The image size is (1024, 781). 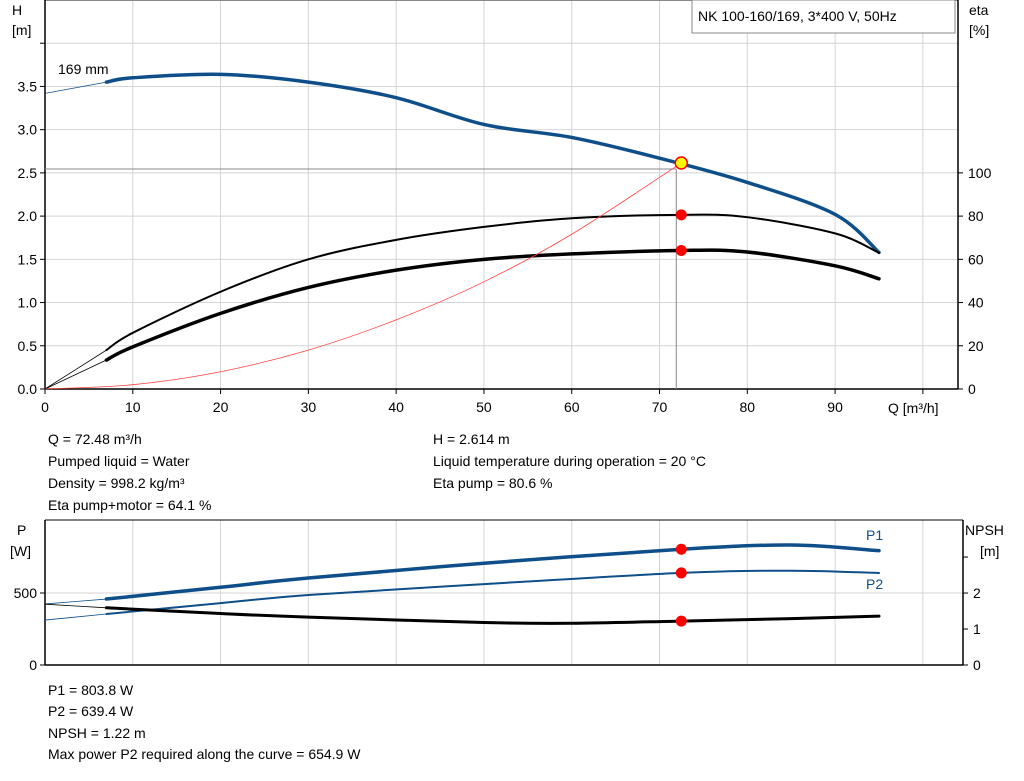 What do you see at coordinates (976, 216) in the screenshot?
I see `y2-tick-label: 80` at bounding box center [976, 216].